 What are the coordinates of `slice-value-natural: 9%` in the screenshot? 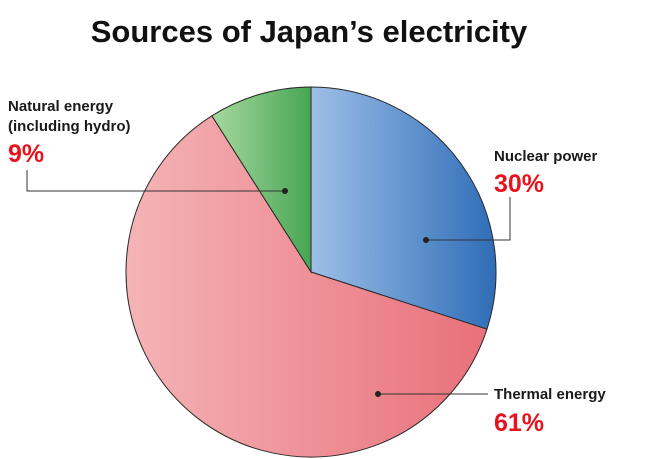 It's located at (26, 154).